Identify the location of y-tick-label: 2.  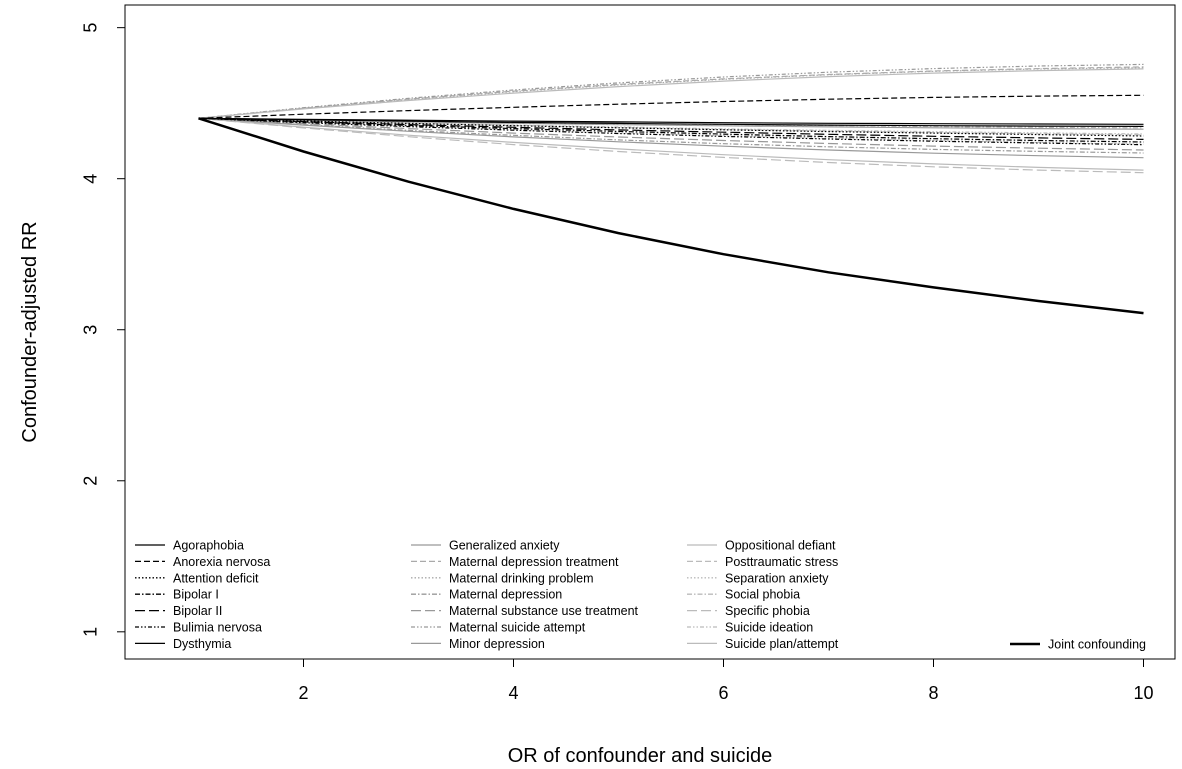
(91, 481).